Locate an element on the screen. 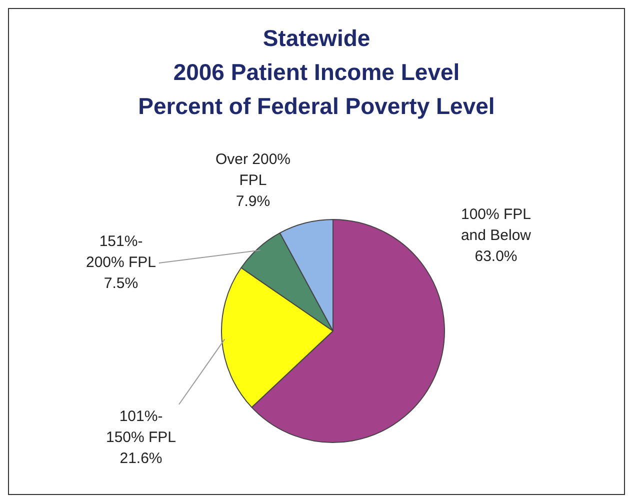 Image resolution: width=633 pixels, height=503 pixels. data-label: 63.0% is located at coordinates (496, 257).